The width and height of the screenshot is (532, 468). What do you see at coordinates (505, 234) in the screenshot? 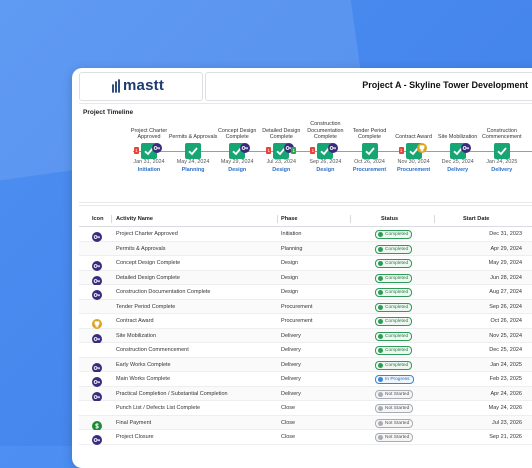
I see `start-date: Dec 31, 2023` at bounding box center [505, 234].